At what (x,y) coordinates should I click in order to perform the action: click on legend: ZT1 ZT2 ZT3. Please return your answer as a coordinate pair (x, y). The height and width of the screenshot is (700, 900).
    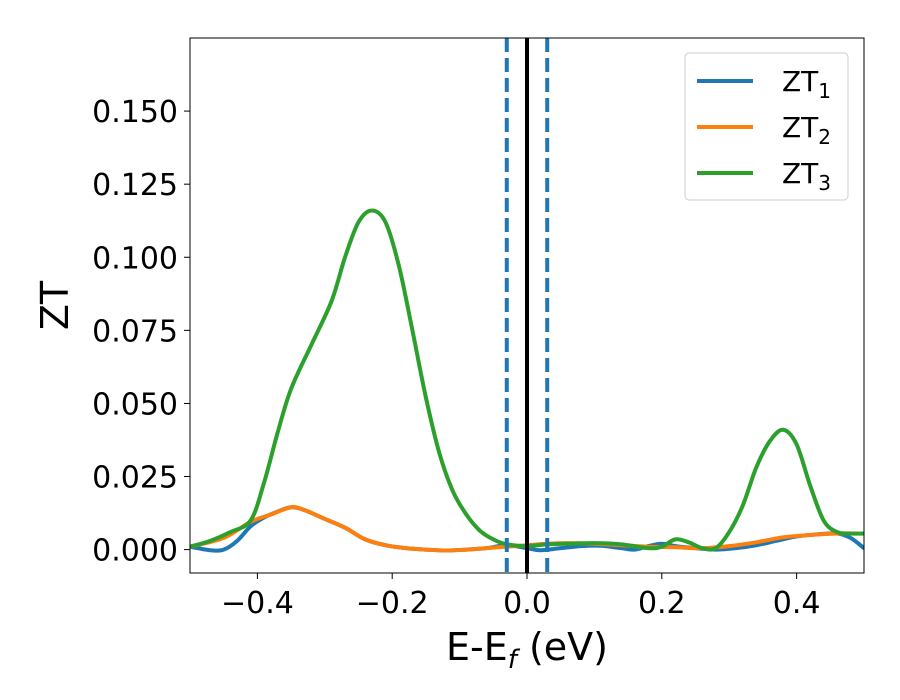
    Looking at the image, I should click on (766, 126).